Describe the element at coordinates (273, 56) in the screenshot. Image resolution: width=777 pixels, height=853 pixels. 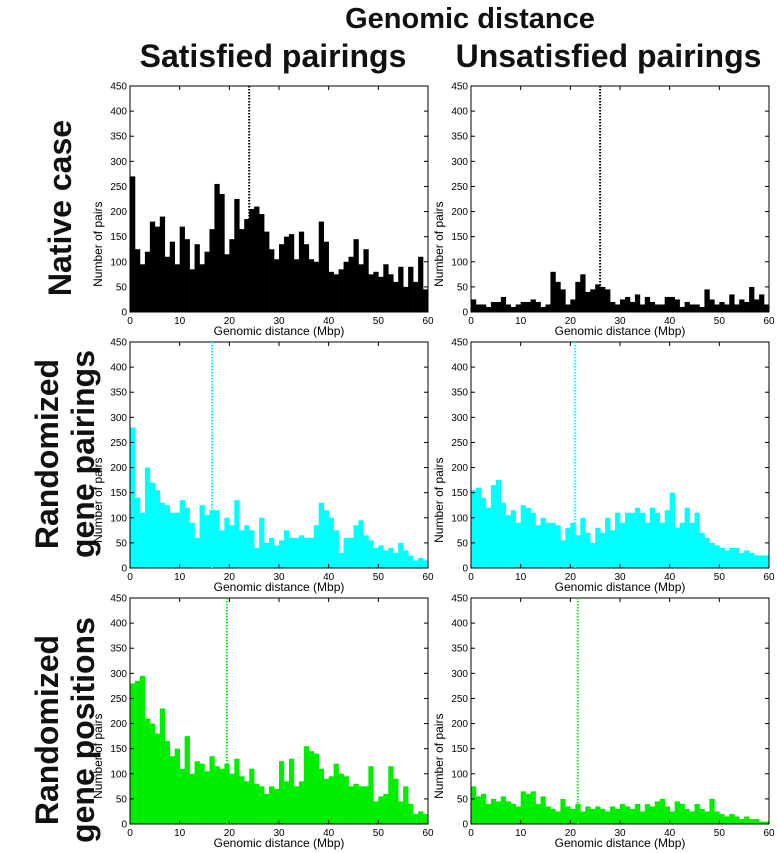
I see `column-title-satisfied: Satisfied pairings` at that location.